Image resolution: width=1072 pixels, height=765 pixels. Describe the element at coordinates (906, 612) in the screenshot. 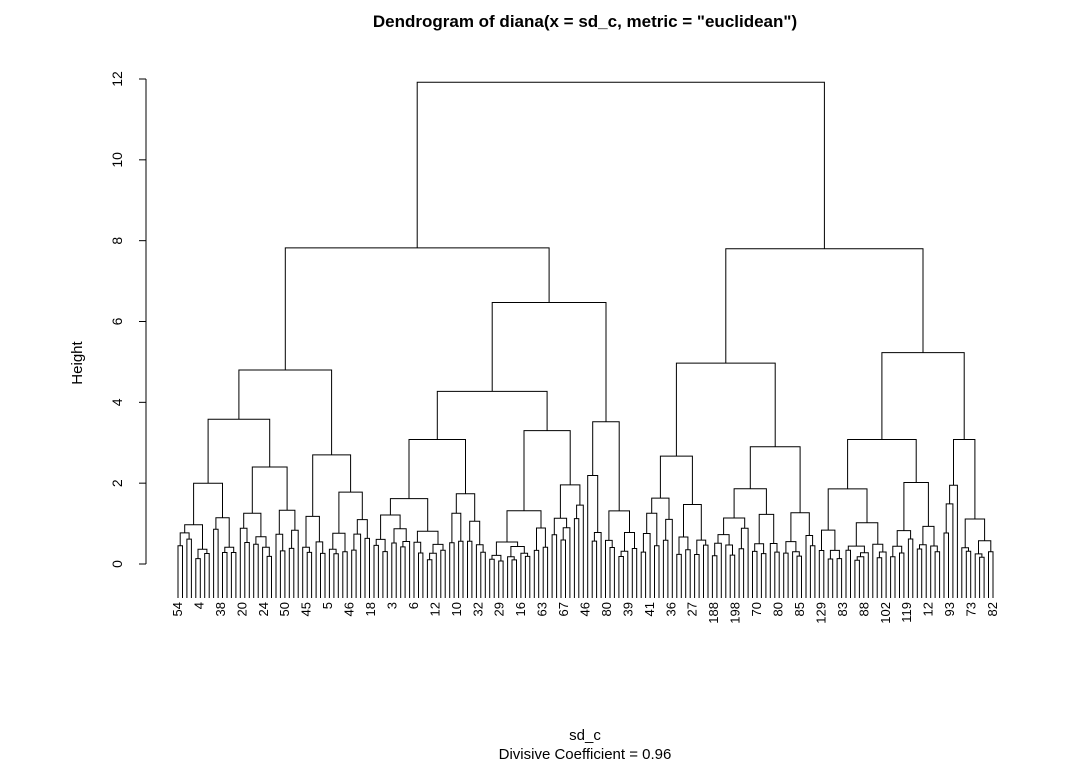

I see `leaf-label: 119` at that location.